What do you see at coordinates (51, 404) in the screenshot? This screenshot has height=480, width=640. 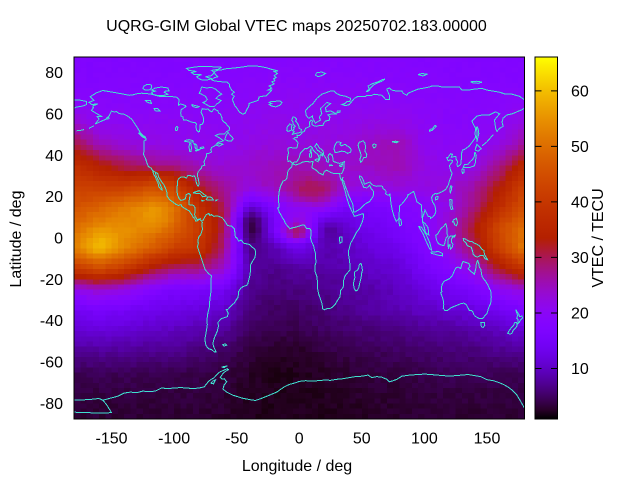 I see `svg-text: -80` at bounding box center [51, 404].